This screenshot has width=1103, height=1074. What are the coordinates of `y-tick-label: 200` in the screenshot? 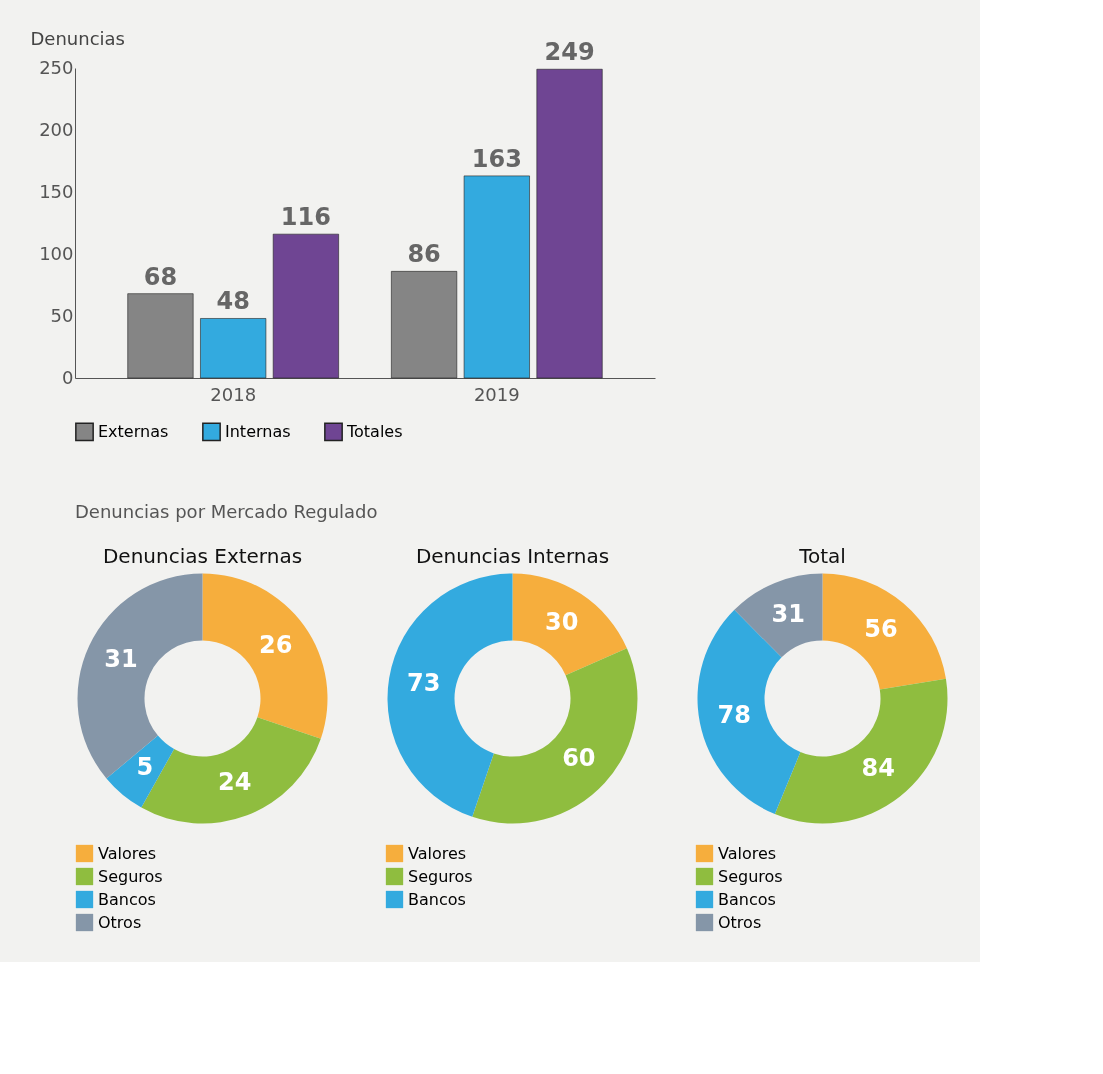 It's located at (56, 129).